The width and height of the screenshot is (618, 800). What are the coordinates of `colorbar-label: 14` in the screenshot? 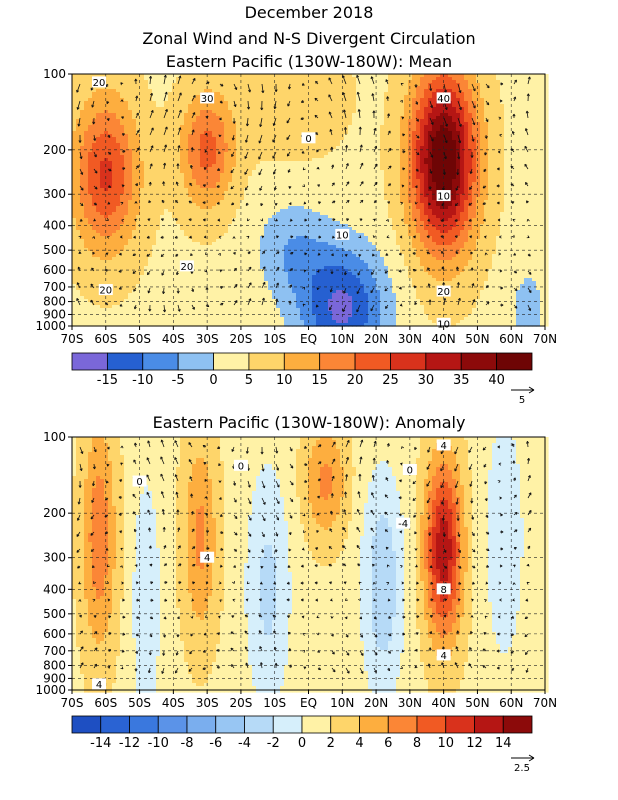 It's located at (503, 743).